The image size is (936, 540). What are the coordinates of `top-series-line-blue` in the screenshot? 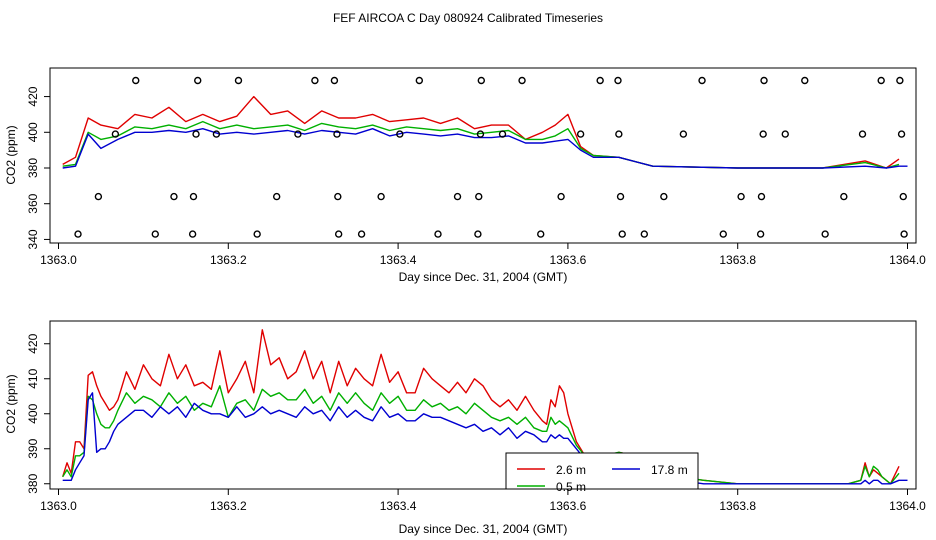 It's located at (485, 148).